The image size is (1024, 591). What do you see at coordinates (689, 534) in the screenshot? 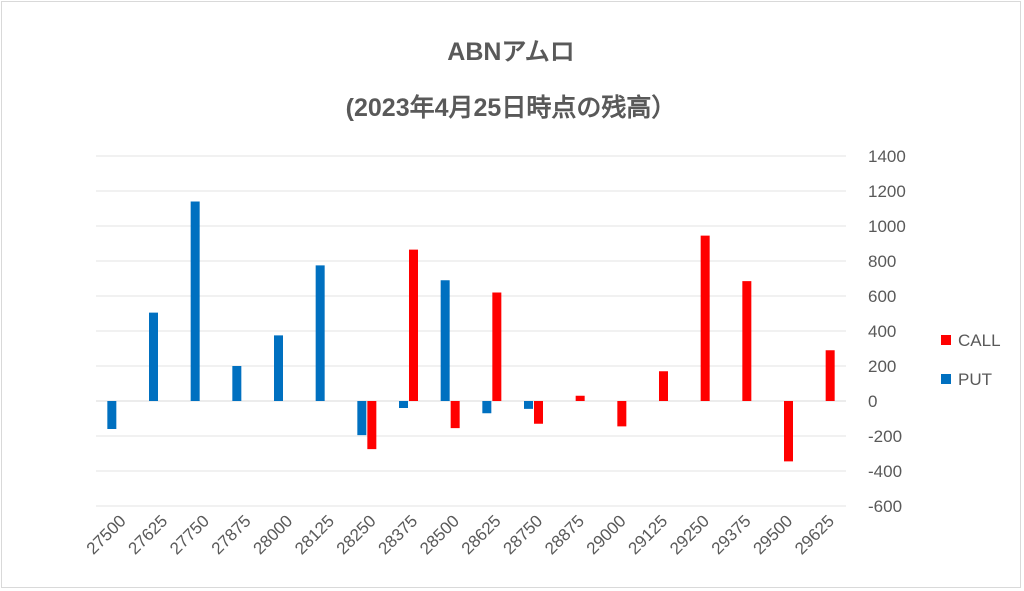
I see `x-tick-label: 29250` at bounding box center [689, 534].